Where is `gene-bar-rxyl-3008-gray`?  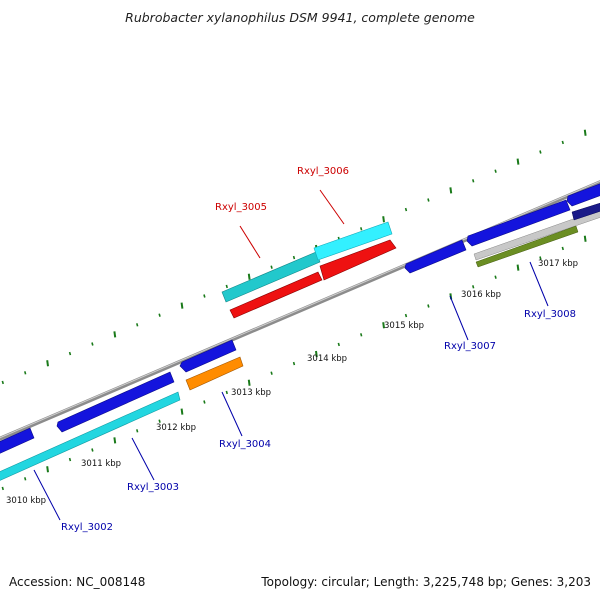
gene-bar-rxyl-3008-gray is located at coordinates (536, 233).